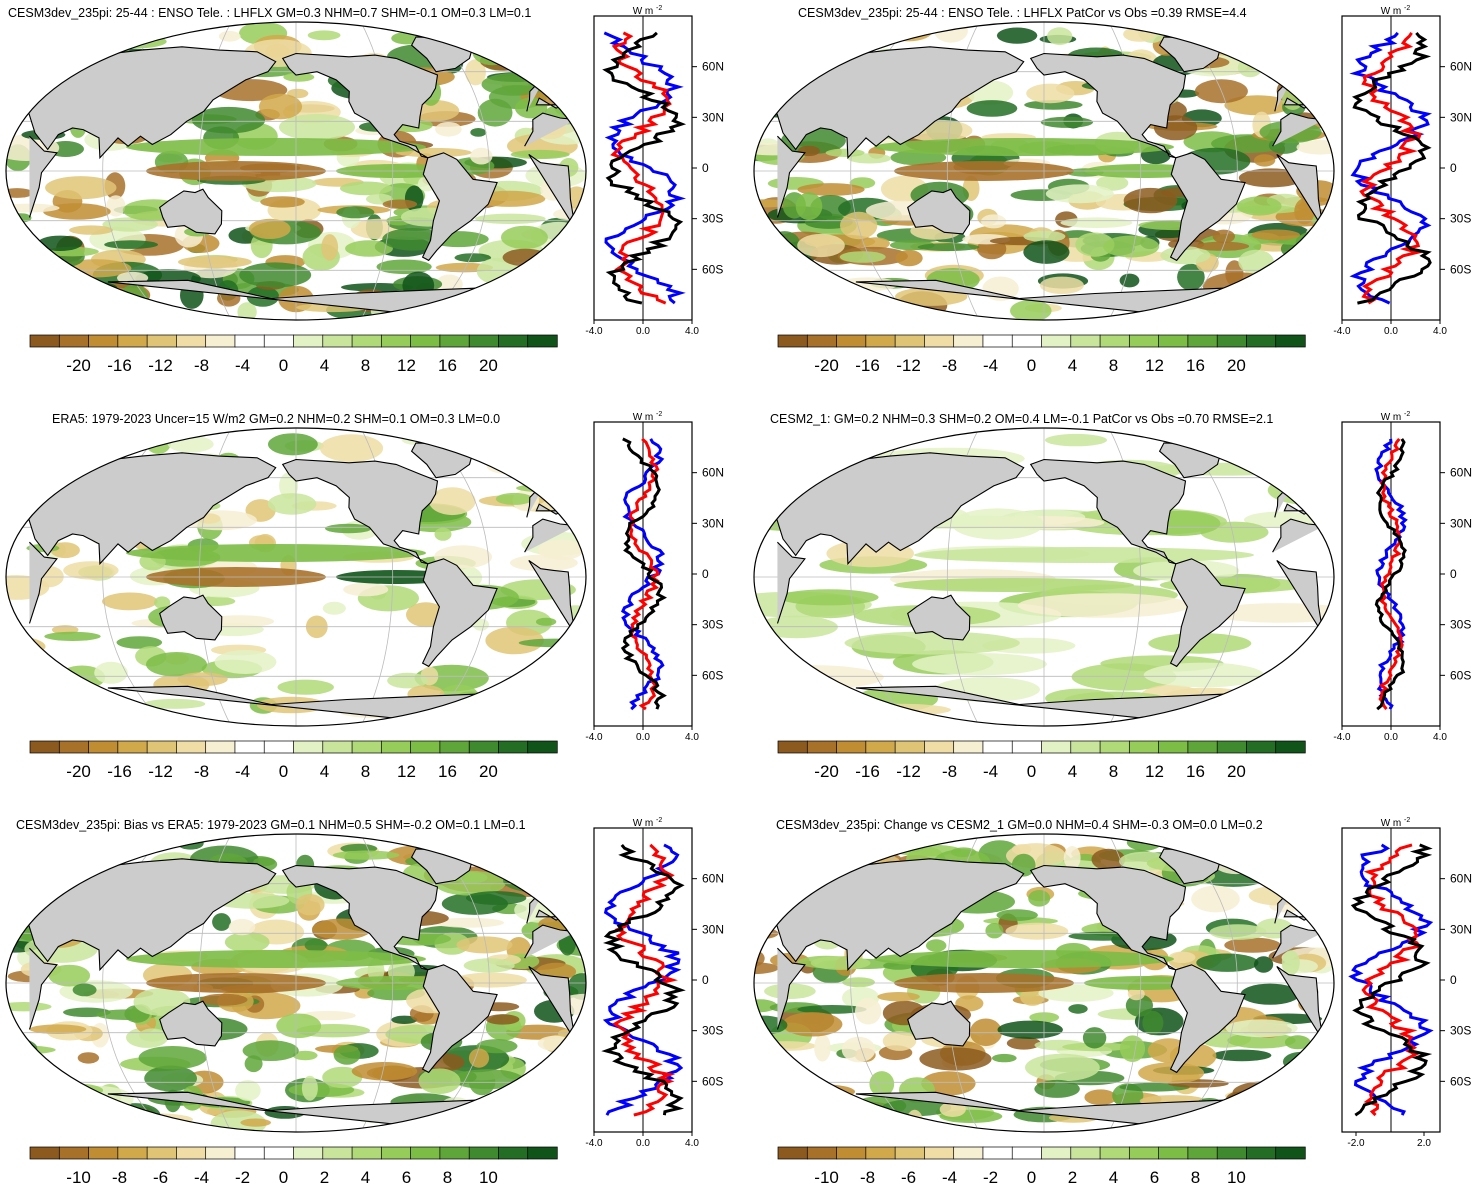  Describe the element at coordinates (1014, 585) in the screenshot. I see `enso-band-center` at that location.